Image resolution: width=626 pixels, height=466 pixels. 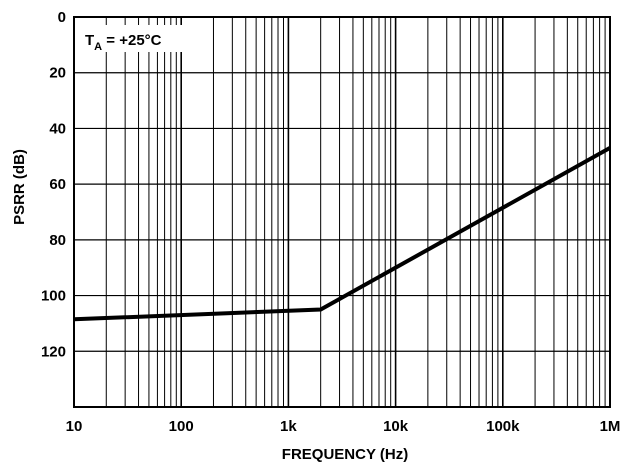 I want to click on annotation-subscript: A, so click(x=98, y=47).